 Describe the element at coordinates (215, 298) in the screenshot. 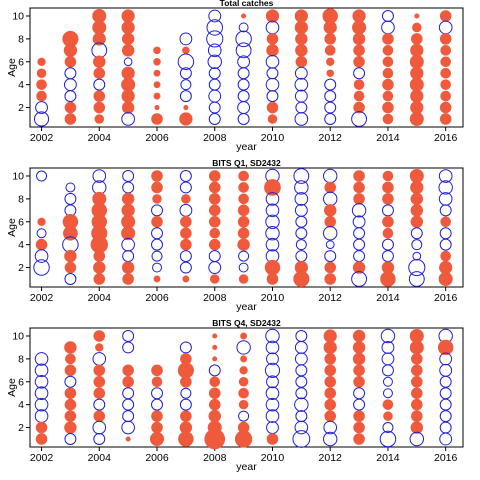

I see `x-tick-label: 2008` at that location.